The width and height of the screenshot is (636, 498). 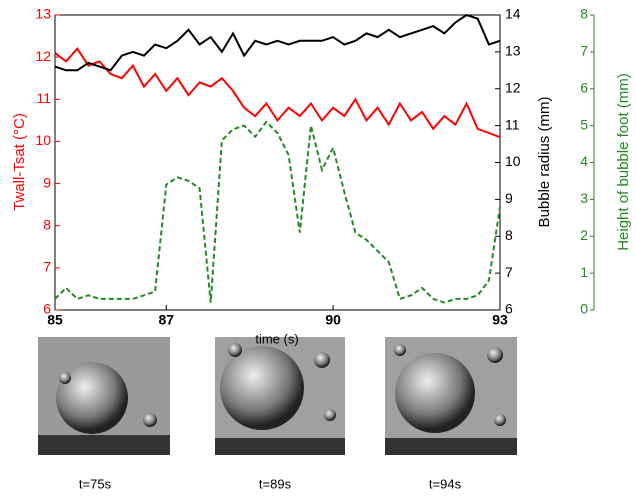 I want to click on y2-tick-label: 13, so click(x=513, y=51).